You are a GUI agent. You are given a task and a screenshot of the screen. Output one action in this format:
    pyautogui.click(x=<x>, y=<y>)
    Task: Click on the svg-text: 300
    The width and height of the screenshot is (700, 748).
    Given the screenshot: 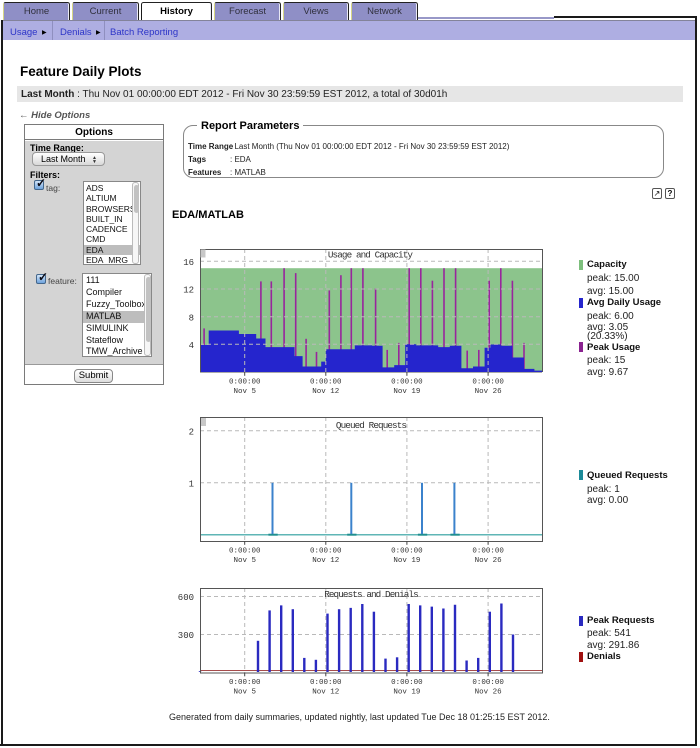 What is the action you would take?
    pyautogui.click(x=186, y=636)
    